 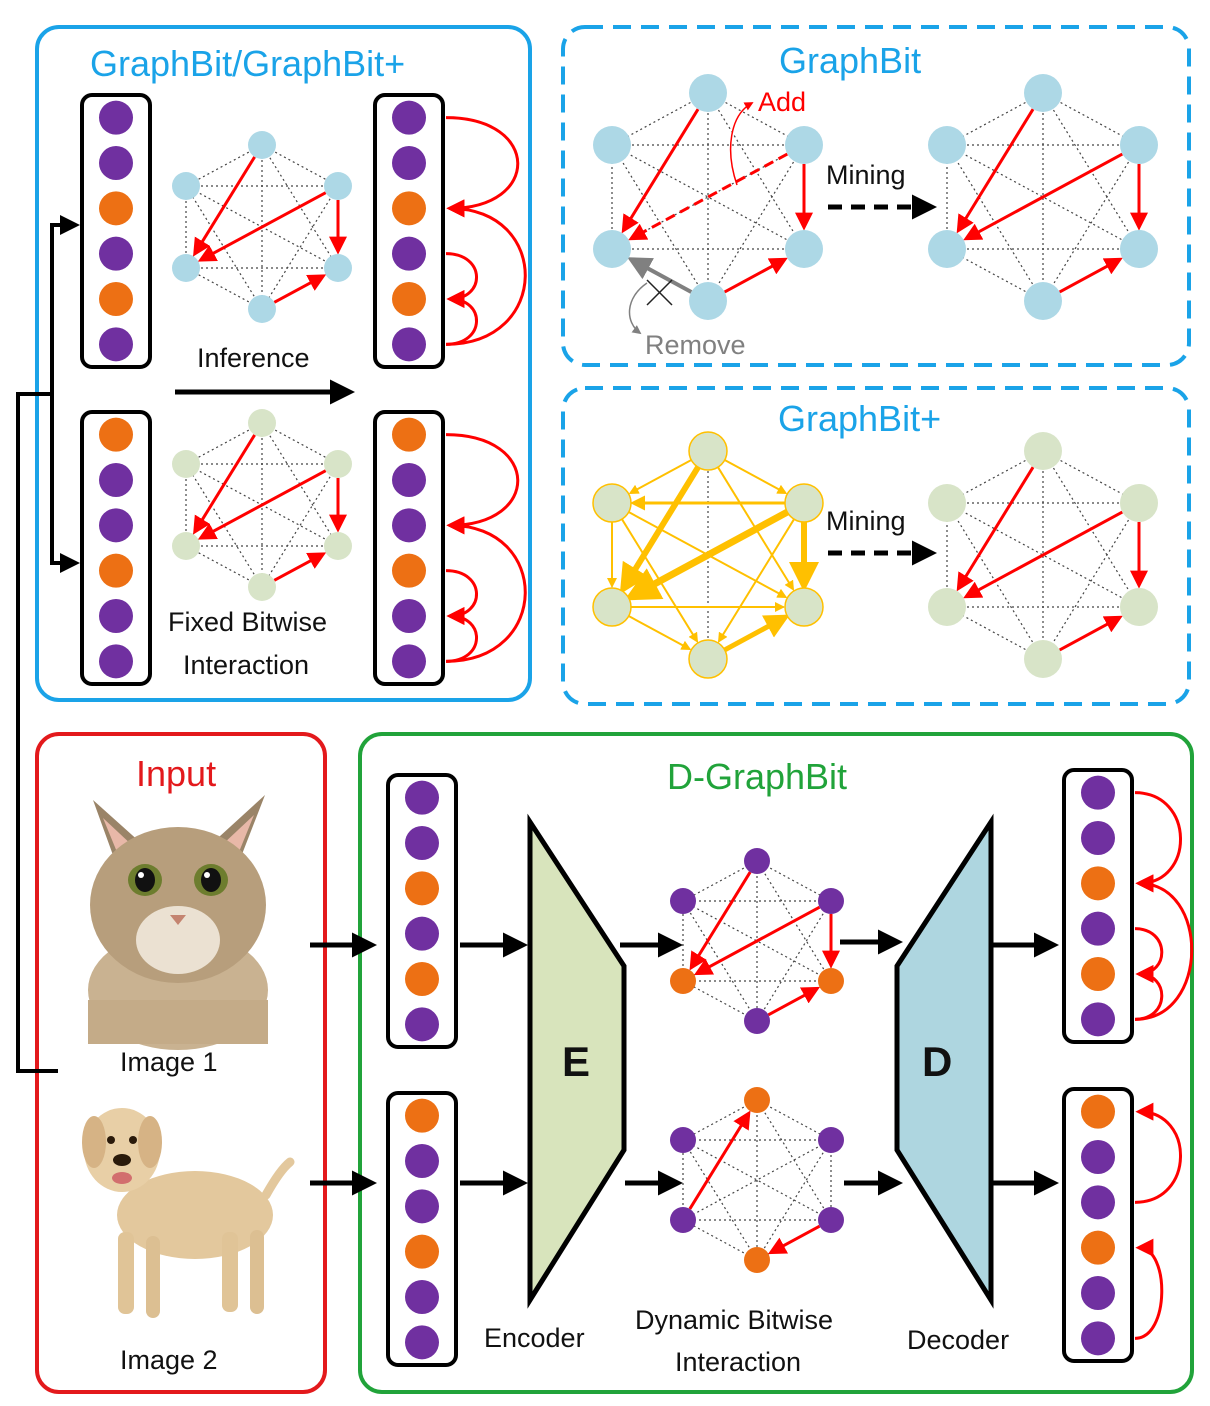 What do you see at coordinates (782, 102) in the screenshot?
I see `add-label: Add` at bounding box center [782, 102].